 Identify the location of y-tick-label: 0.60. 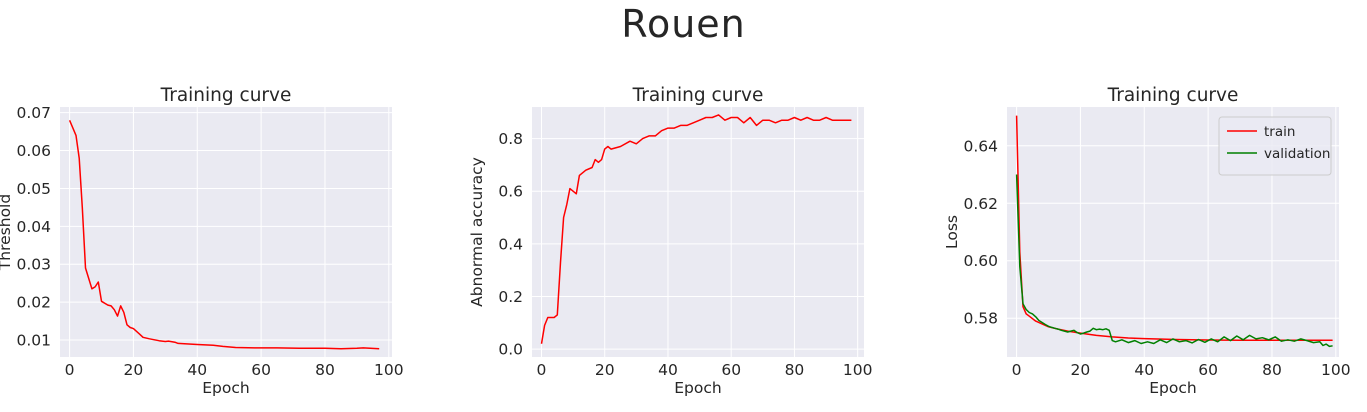
(980, 261).